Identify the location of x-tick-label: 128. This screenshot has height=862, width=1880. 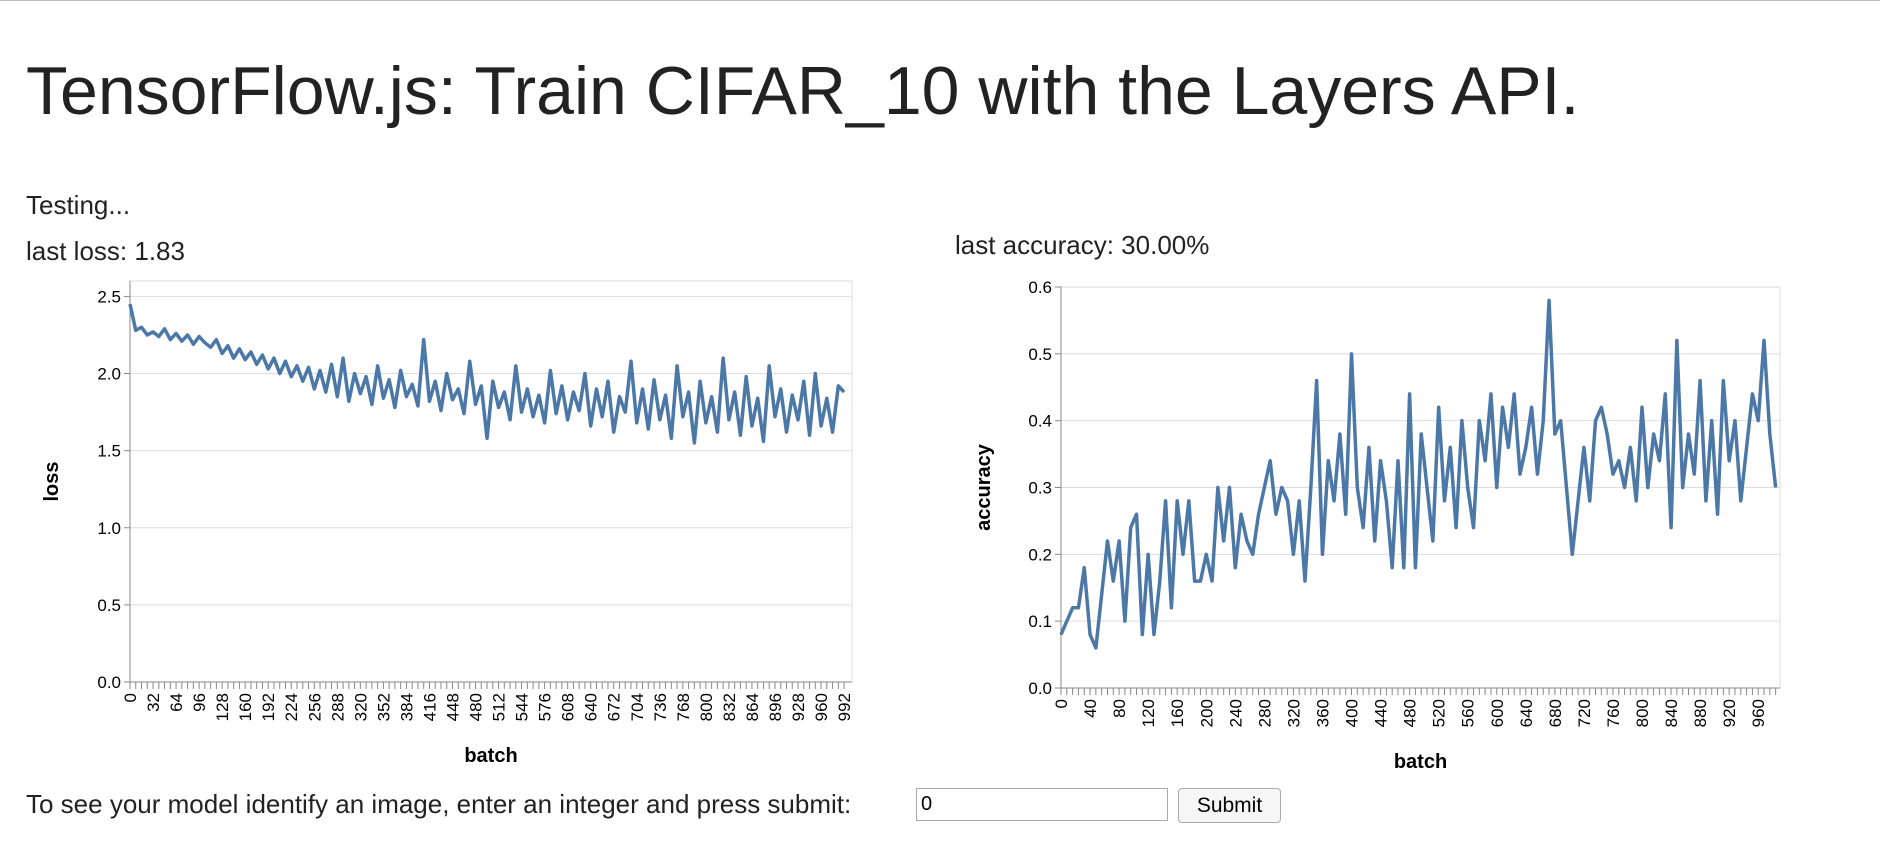
(222, 707).